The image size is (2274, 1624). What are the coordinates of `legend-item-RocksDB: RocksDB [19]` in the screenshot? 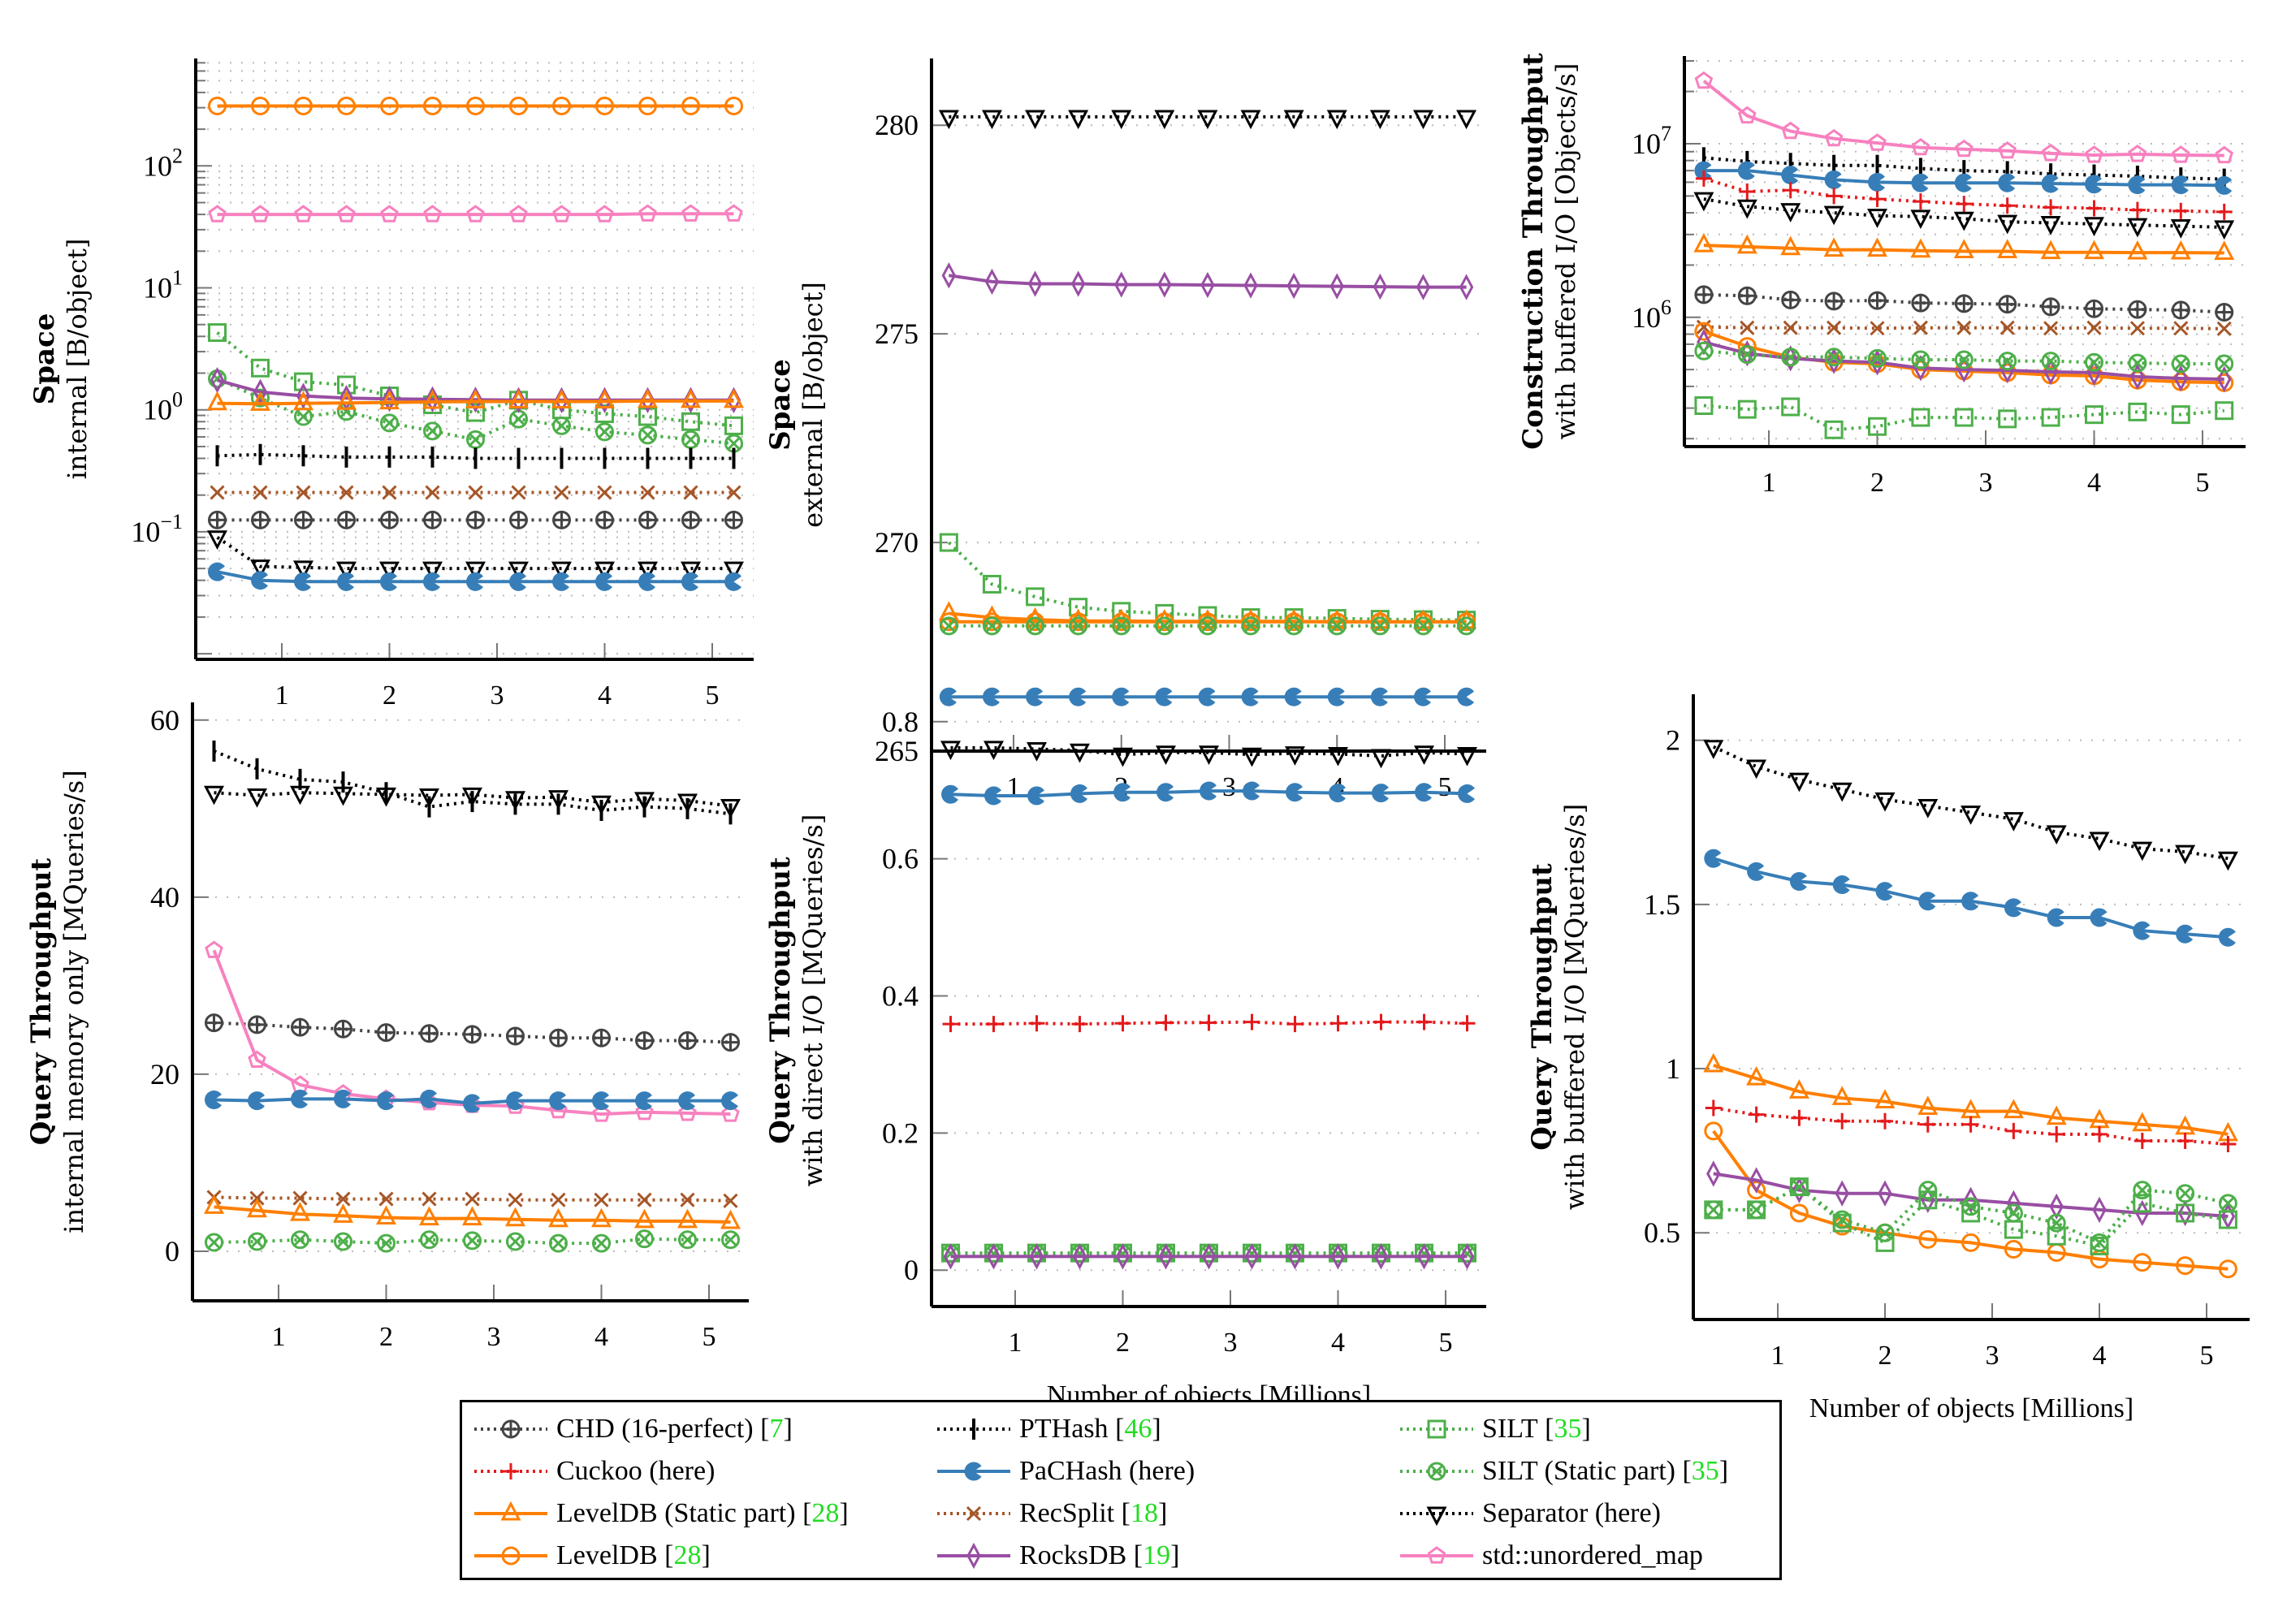 It's located at (1056, 1556).